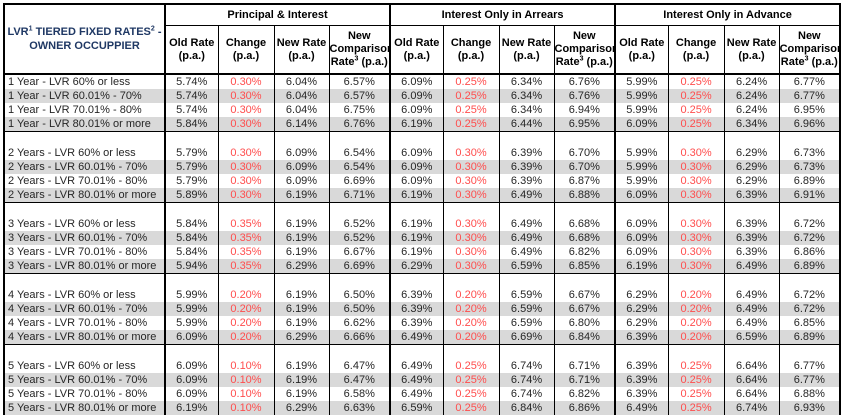 This screenshot has height=415, width=844. Describe the element at coordinates (30, 29) in the screenshot. I see `title-footnote-1: 1` at that location.